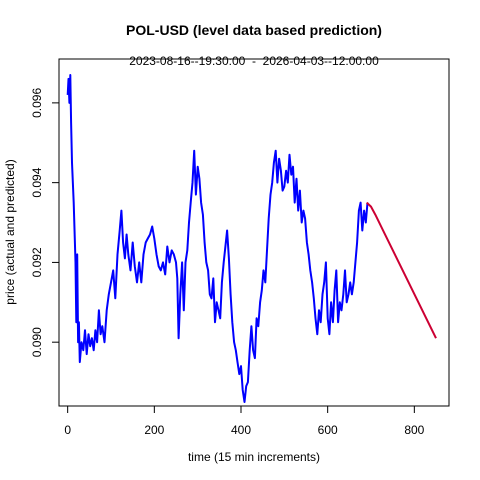 This screenshot has height=480, width=480. What do you see at coordinates (244, 421) in the screenshot?
I see `x-axis: 0 200 400 600 800` at bounding box center [244, 421].